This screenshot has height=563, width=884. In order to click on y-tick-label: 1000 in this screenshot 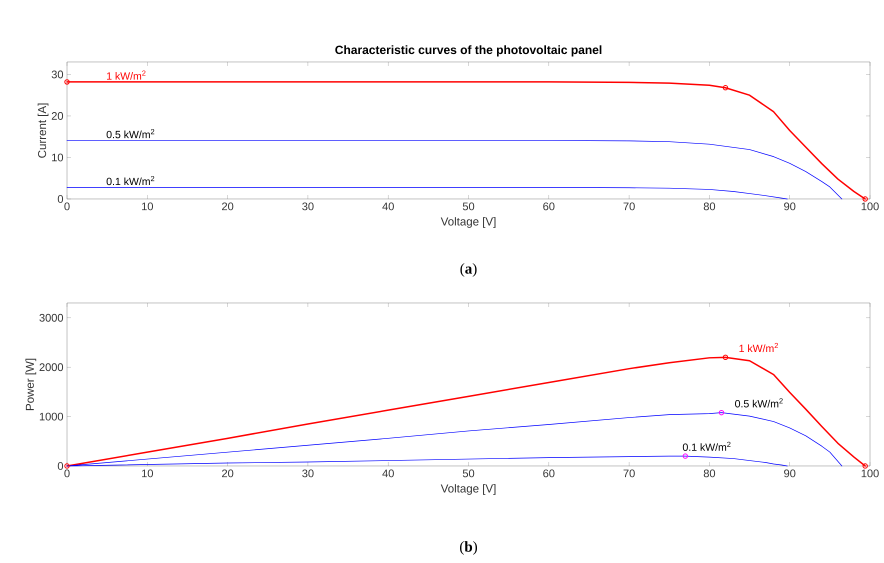, I will do `click(52, 416)`.